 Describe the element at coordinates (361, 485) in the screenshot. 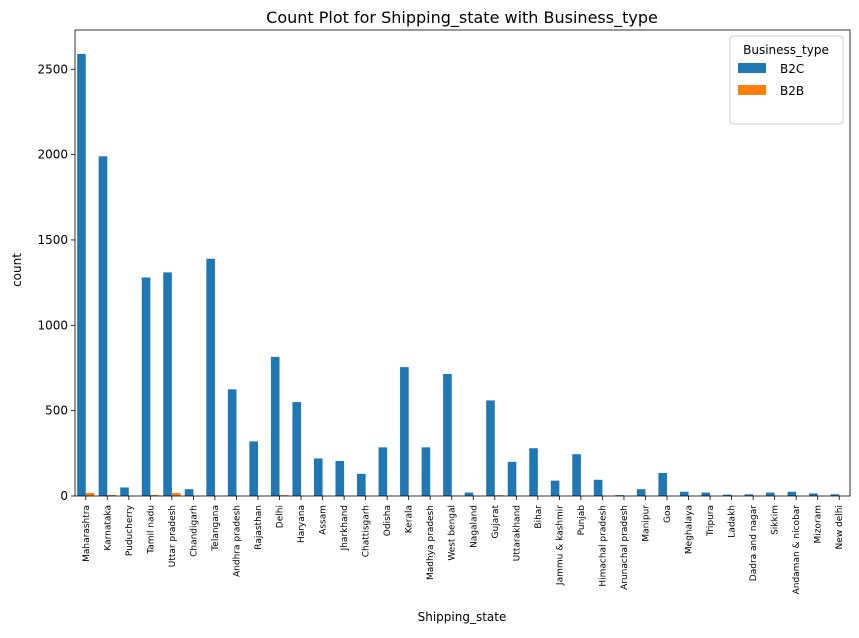

I see `bar-b2c-chattisgarh` at that location.